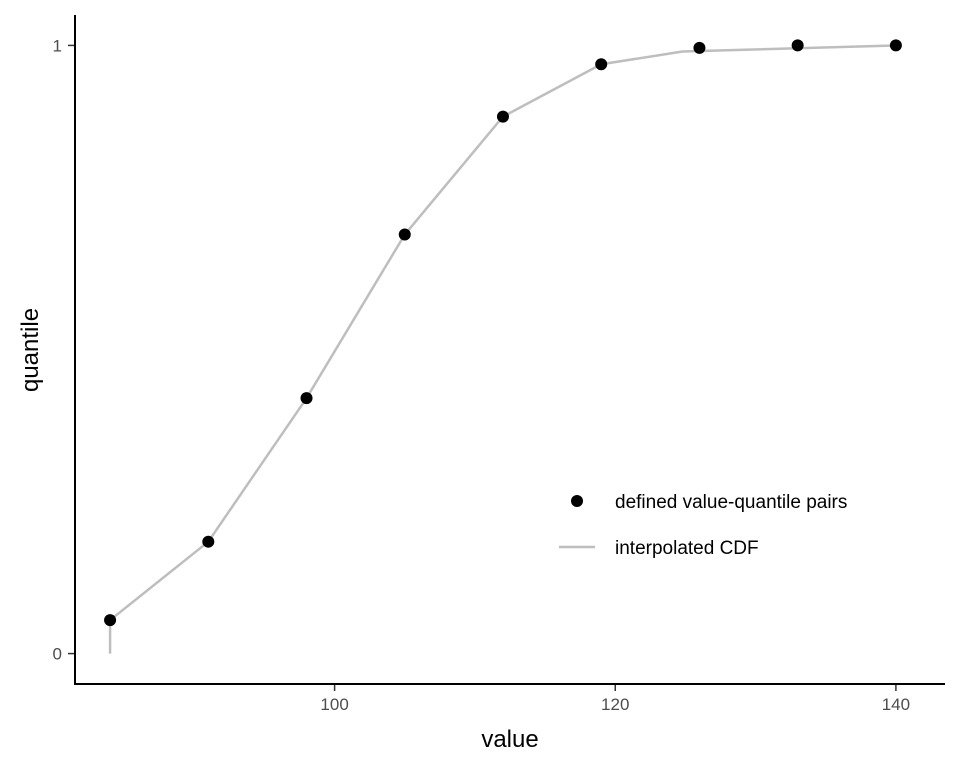  What do you see at coordinates (30, 350) in the screenshot?
I see `y-axis-title: quantile` at bounding box center [30, 350].